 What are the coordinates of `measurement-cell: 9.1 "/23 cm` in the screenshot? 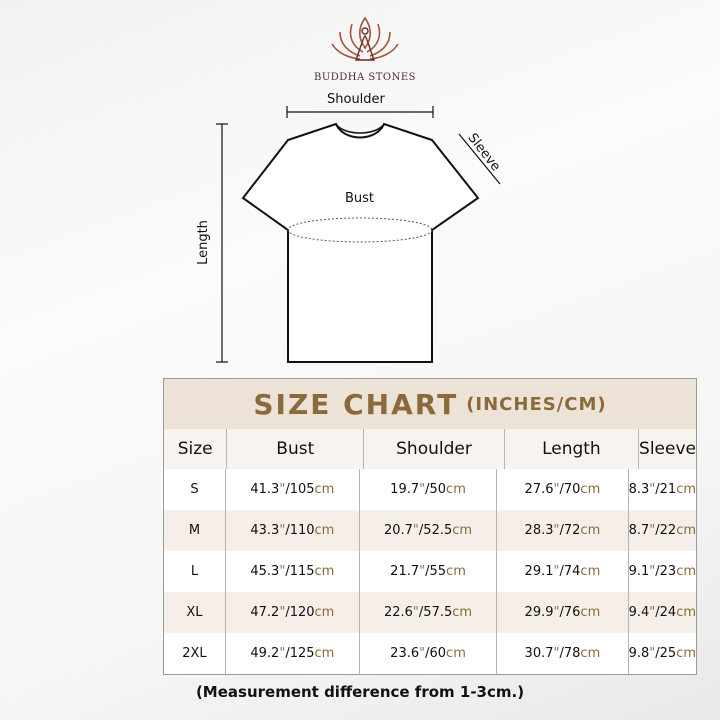 It's located at (662, 571).